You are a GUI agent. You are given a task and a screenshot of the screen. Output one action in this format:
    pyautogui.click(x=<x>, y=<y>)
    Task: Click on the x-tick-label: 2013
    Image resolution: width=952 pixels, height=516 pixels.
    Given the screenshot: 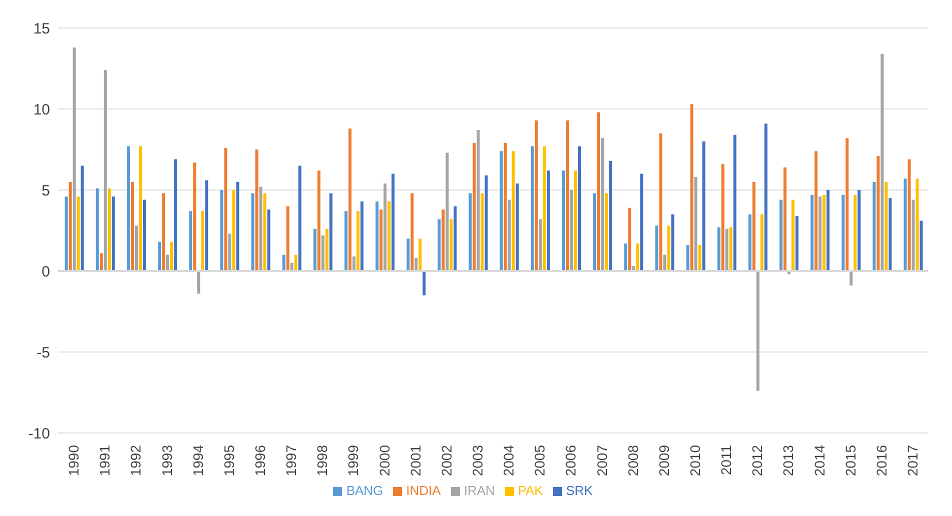 What is the action you would take?
    pyautogui.click(x=788, y=460)
    